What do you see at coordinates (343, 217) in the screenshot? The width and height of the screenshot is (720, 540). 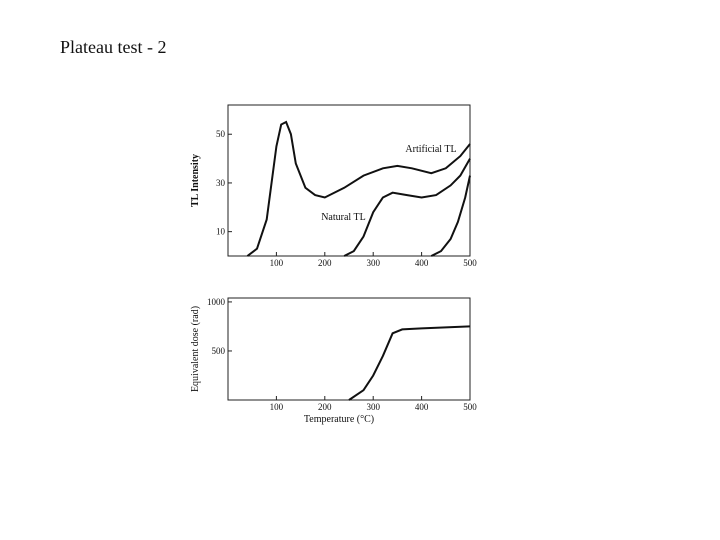 I see `series-label: Natural TL` at bounding box center [343, 217].